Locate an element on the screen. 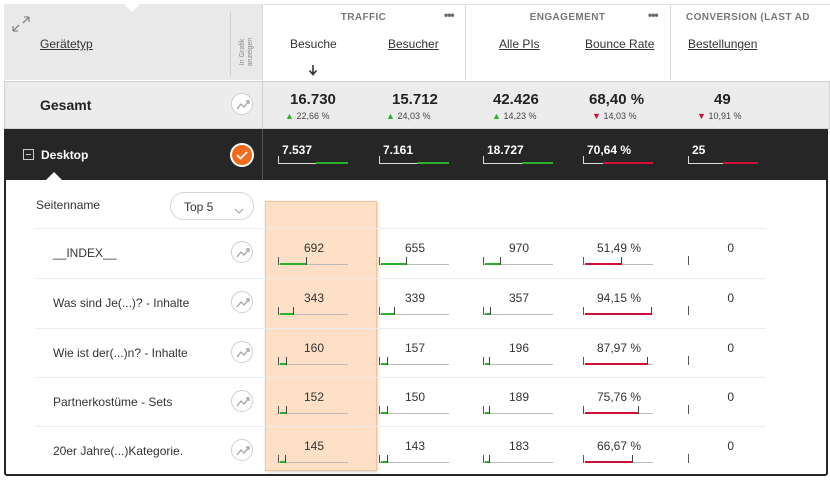 This screenshot has width=830, height=480. desktop-row-bg is located at coordinates (416, 154).